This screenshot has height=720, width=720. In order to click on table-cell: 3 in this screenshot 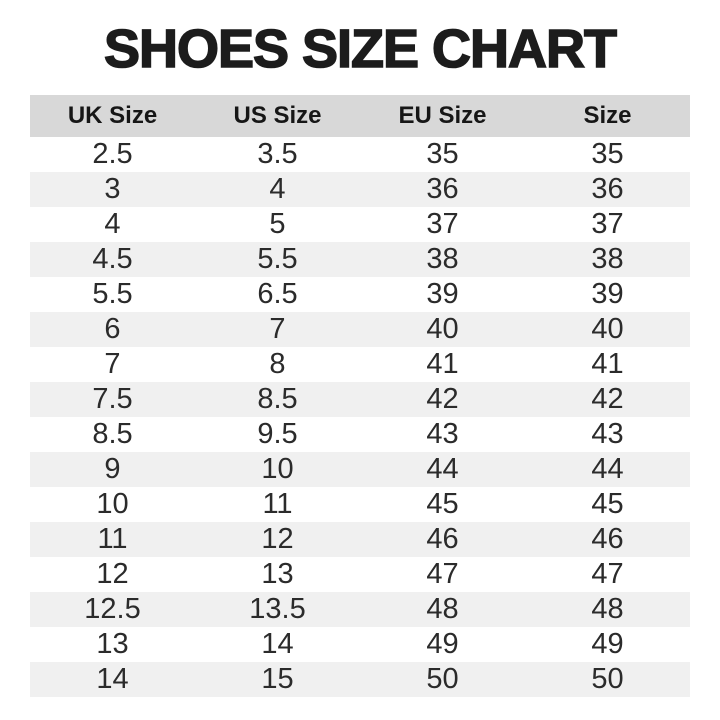, I will do `click(112, 189)`.